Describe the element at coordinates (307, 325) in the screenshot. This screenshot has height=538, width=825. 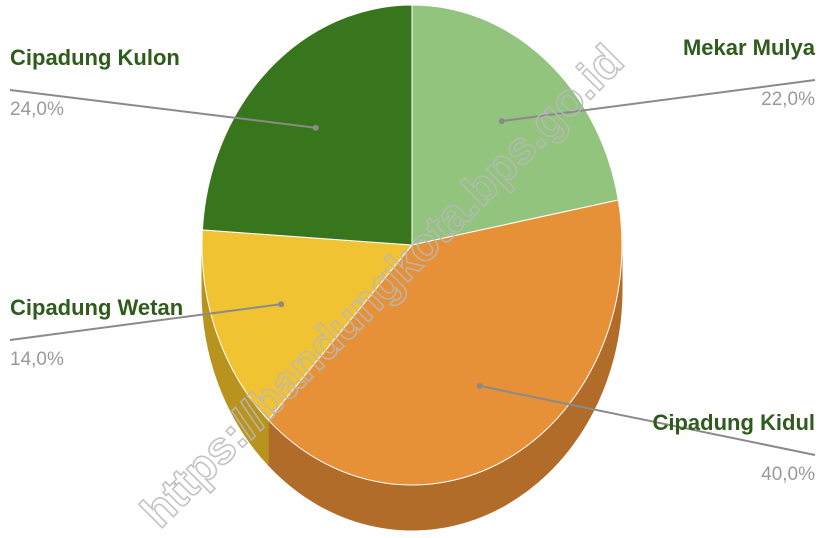
I see `slice-cipadung-wetan` at that location.